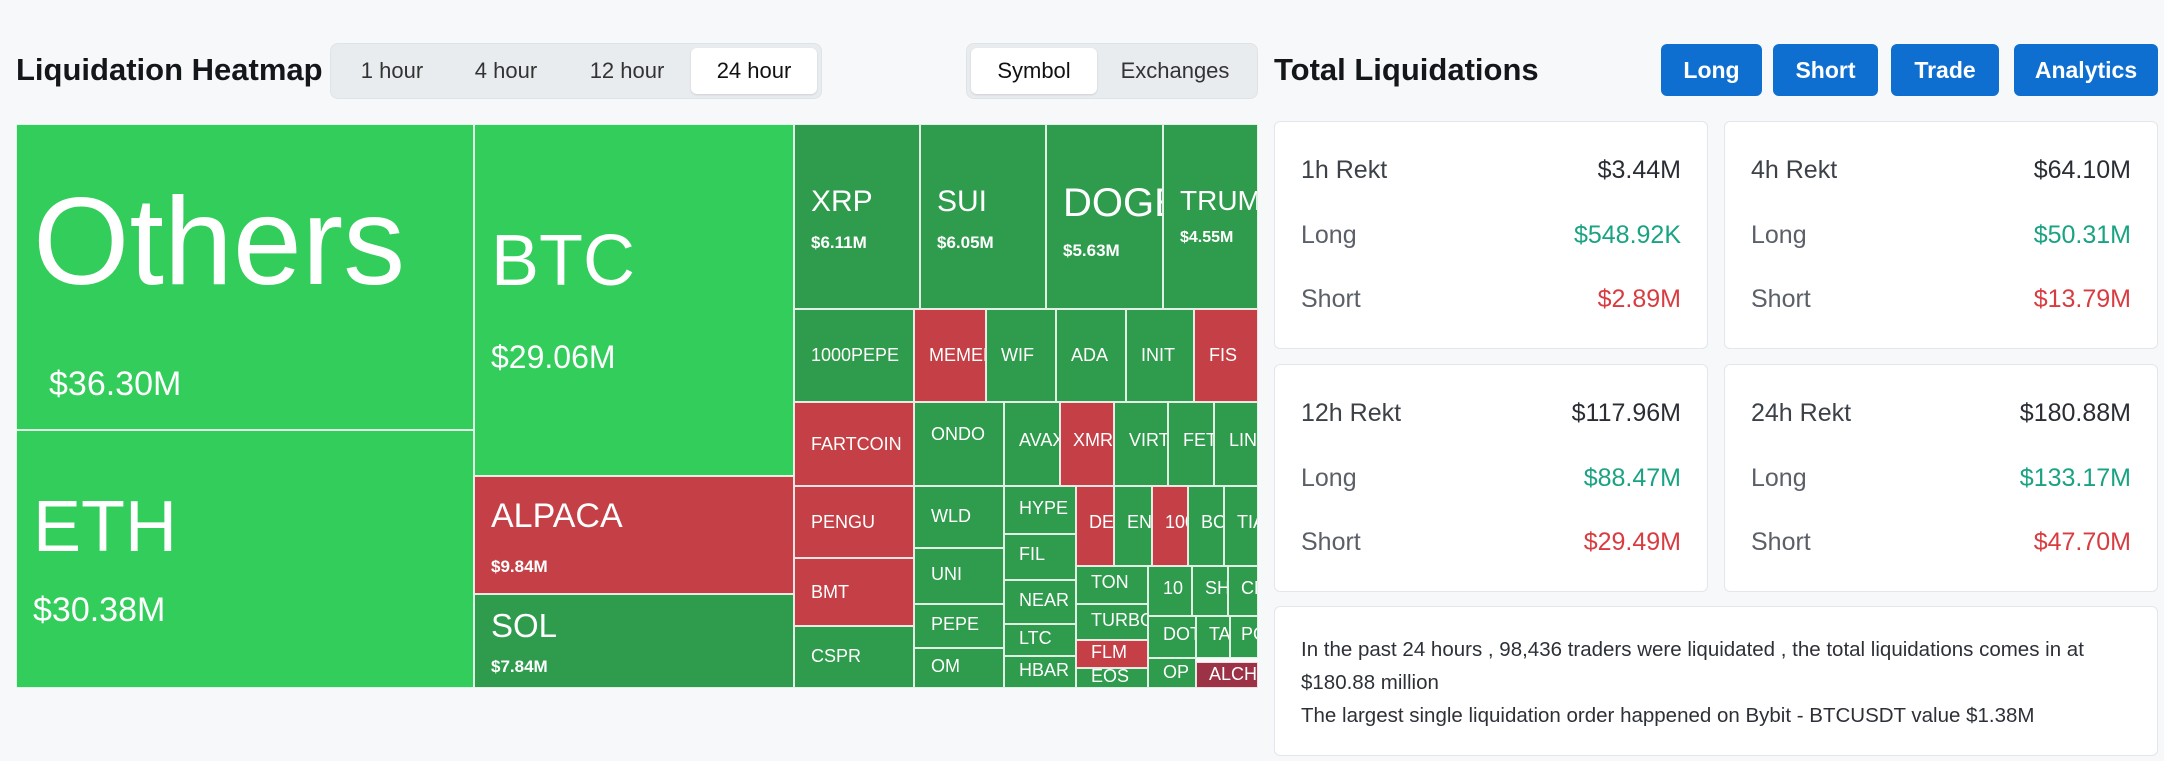 The width and height of the screenshot is (2164, 761). Describe the element at coordinates (959, 626) in the screenshot. I see `tile-pepe: PEPE` at that location.